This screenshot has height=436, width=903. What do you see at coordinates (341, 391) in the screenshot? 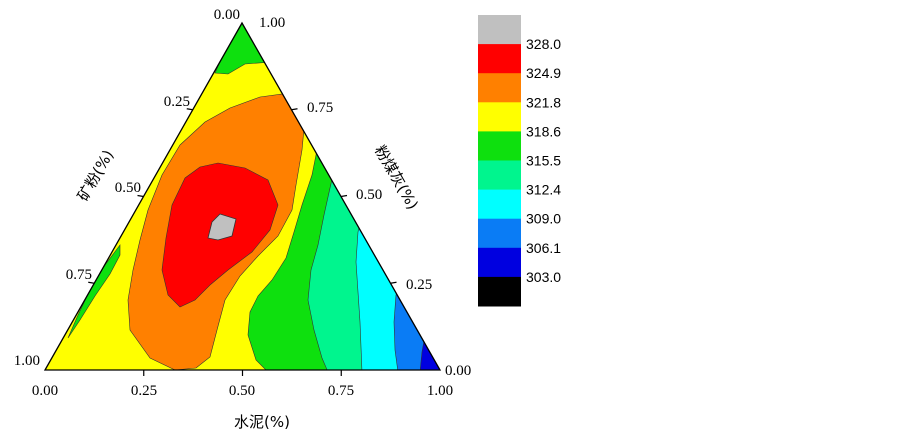
I see `bottom-tick-3: 0.75` at bounding box center [341, 391].